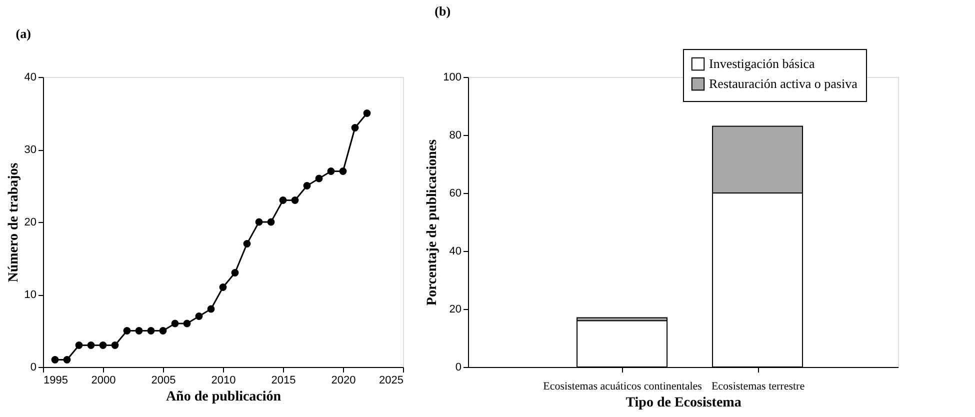 The image size is (975, 417). I want to click on chart-title: (a), so click(23, 33).